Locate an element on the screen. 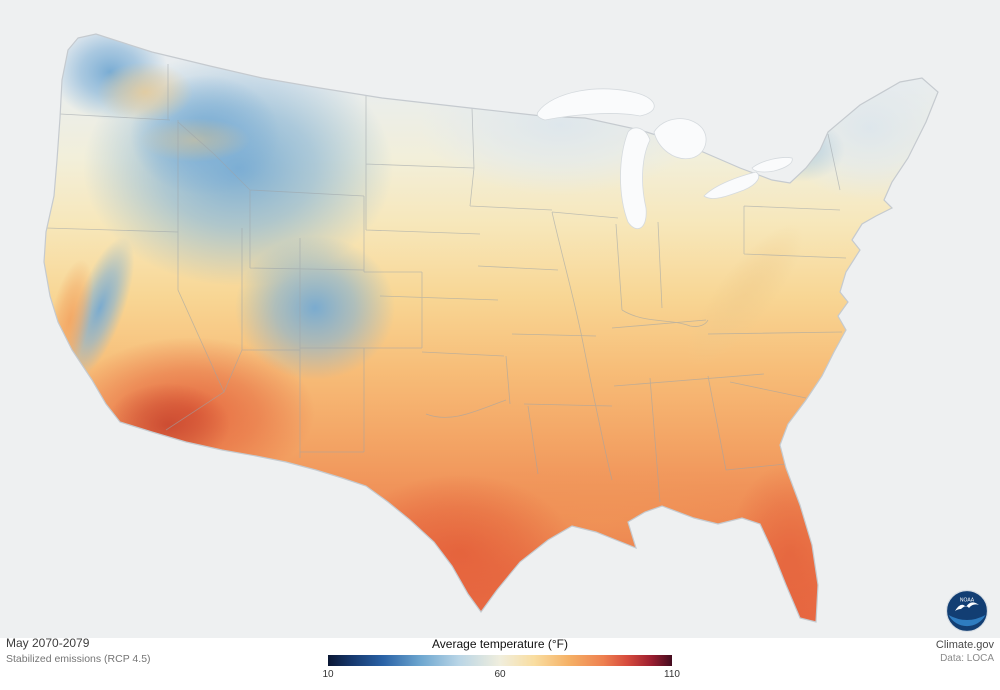 This screenshot has height=690, width=1000. data-source-credit: Data: LOCA is located at coordinates (967, 659).